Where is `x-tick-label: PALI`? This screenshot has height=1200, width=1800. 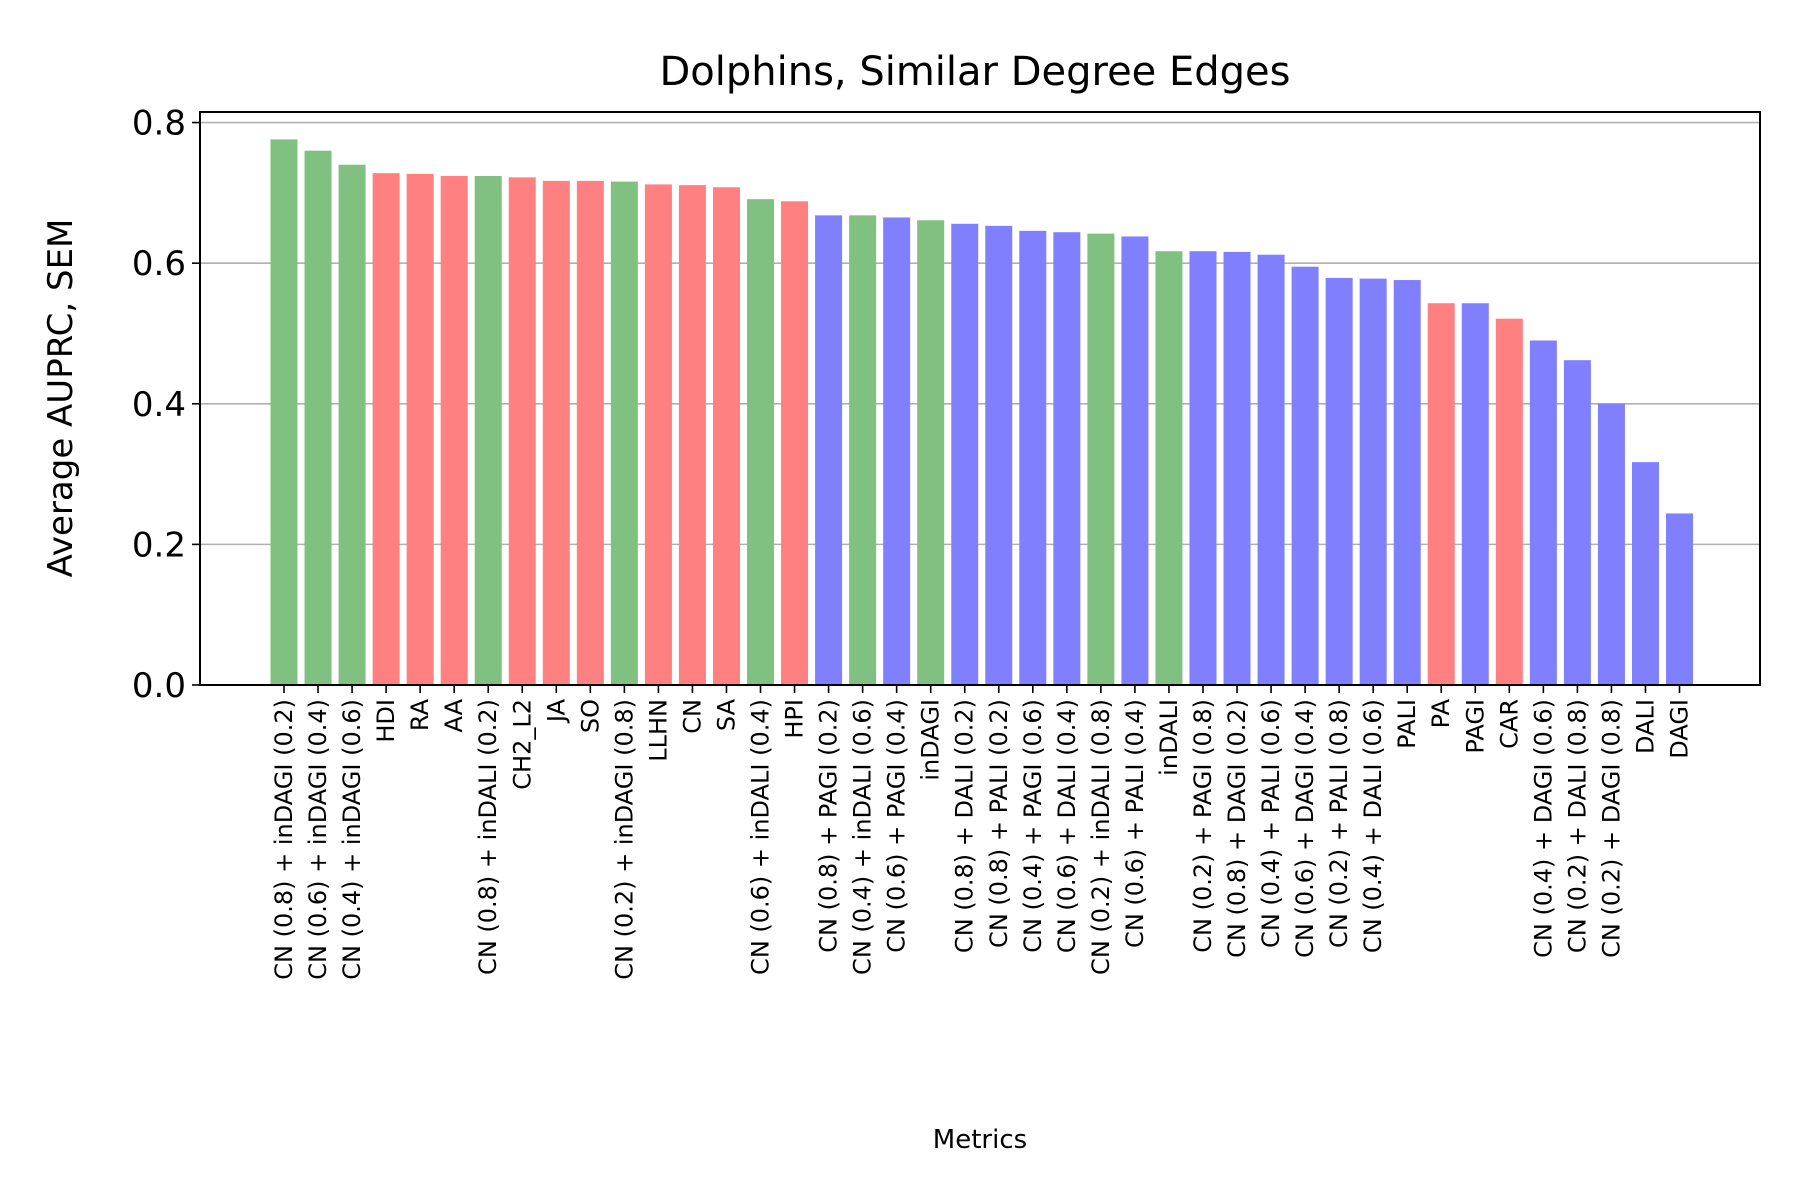 x-tick-label: PALI is located at coordinates (1407, 724).